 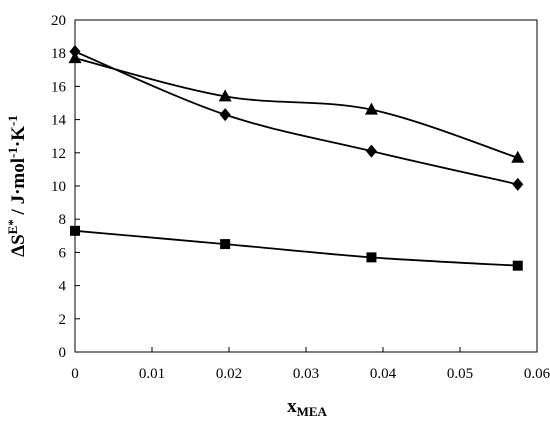 What do you see at coordinates (312, 411) in the screenshot?
I see `x-axis-title-sub: MEA` at bounding box center [312, 411].